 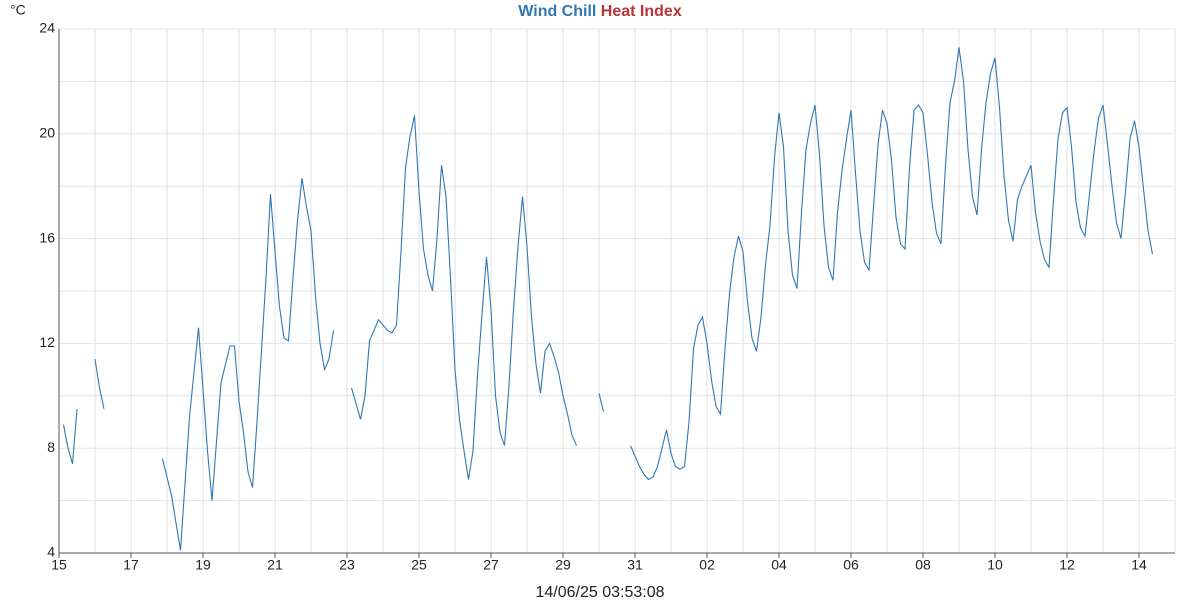 What do you see at coordinates (1139, 565) in the screenshot?
I see `x-tick-label: 14` at bounding box center [1139, 565].